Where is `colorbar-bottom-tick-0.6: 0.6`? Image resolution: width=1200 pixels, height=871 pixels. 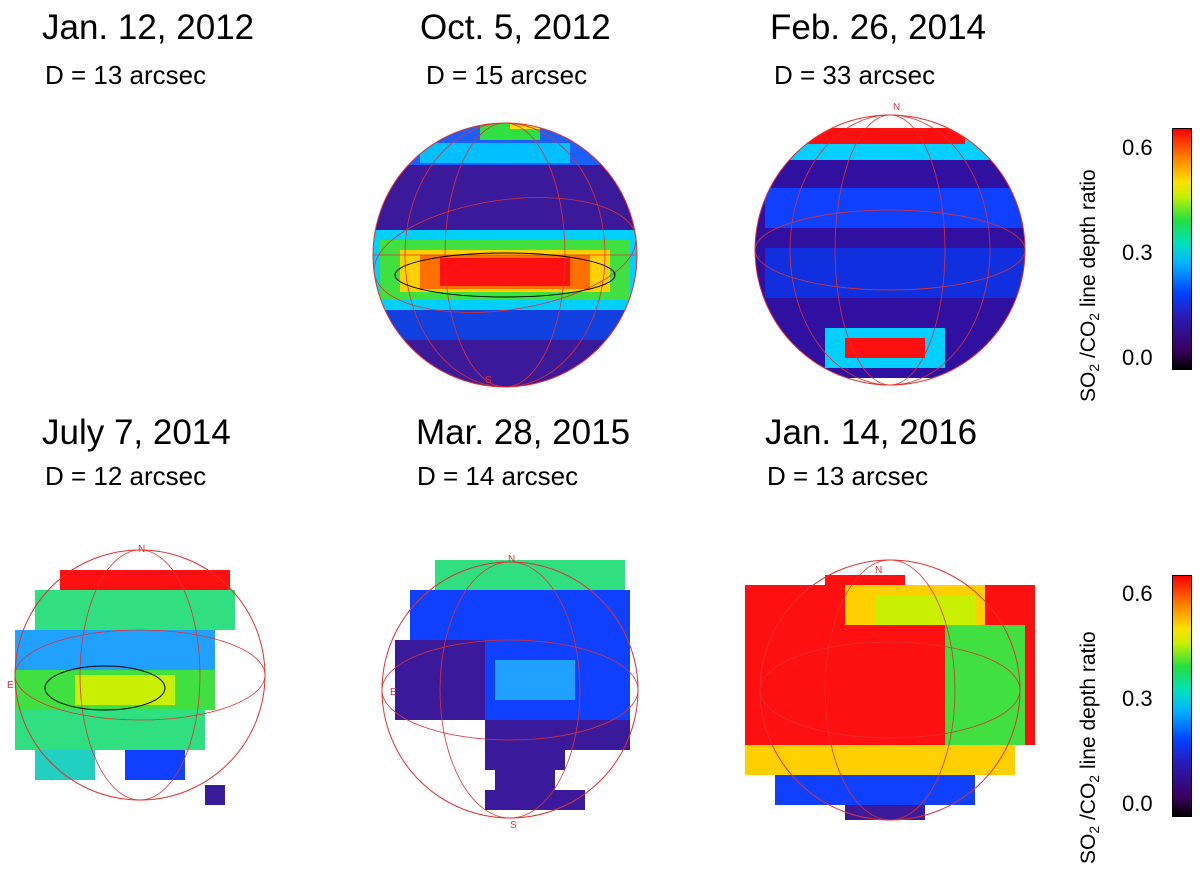
colorbar-bottom-tick-0.6: 0.6 is located at coordinates (1137, 593).